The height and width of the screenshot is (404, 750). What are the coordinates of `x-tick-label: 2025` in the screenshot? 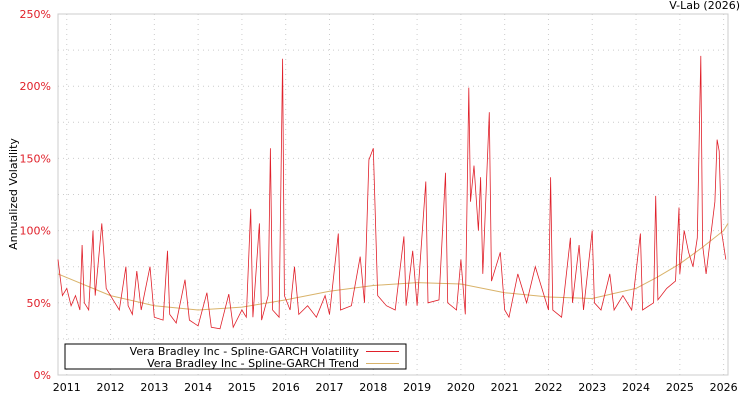 It's located at (680, 387).